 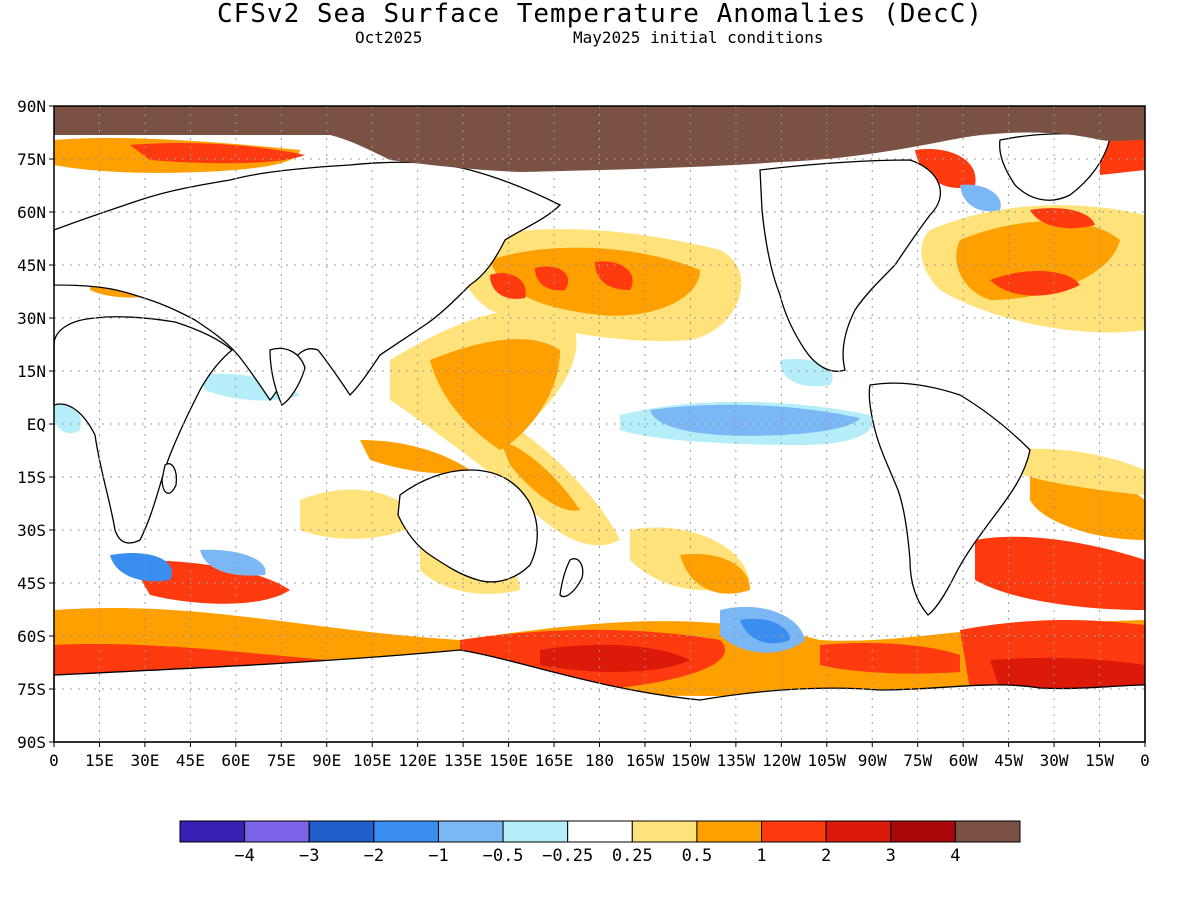 What do you see at coordinates (144, 760) in the screenshot?
I see `lon-tick-label: 30E` at bounding box center [144, 760].